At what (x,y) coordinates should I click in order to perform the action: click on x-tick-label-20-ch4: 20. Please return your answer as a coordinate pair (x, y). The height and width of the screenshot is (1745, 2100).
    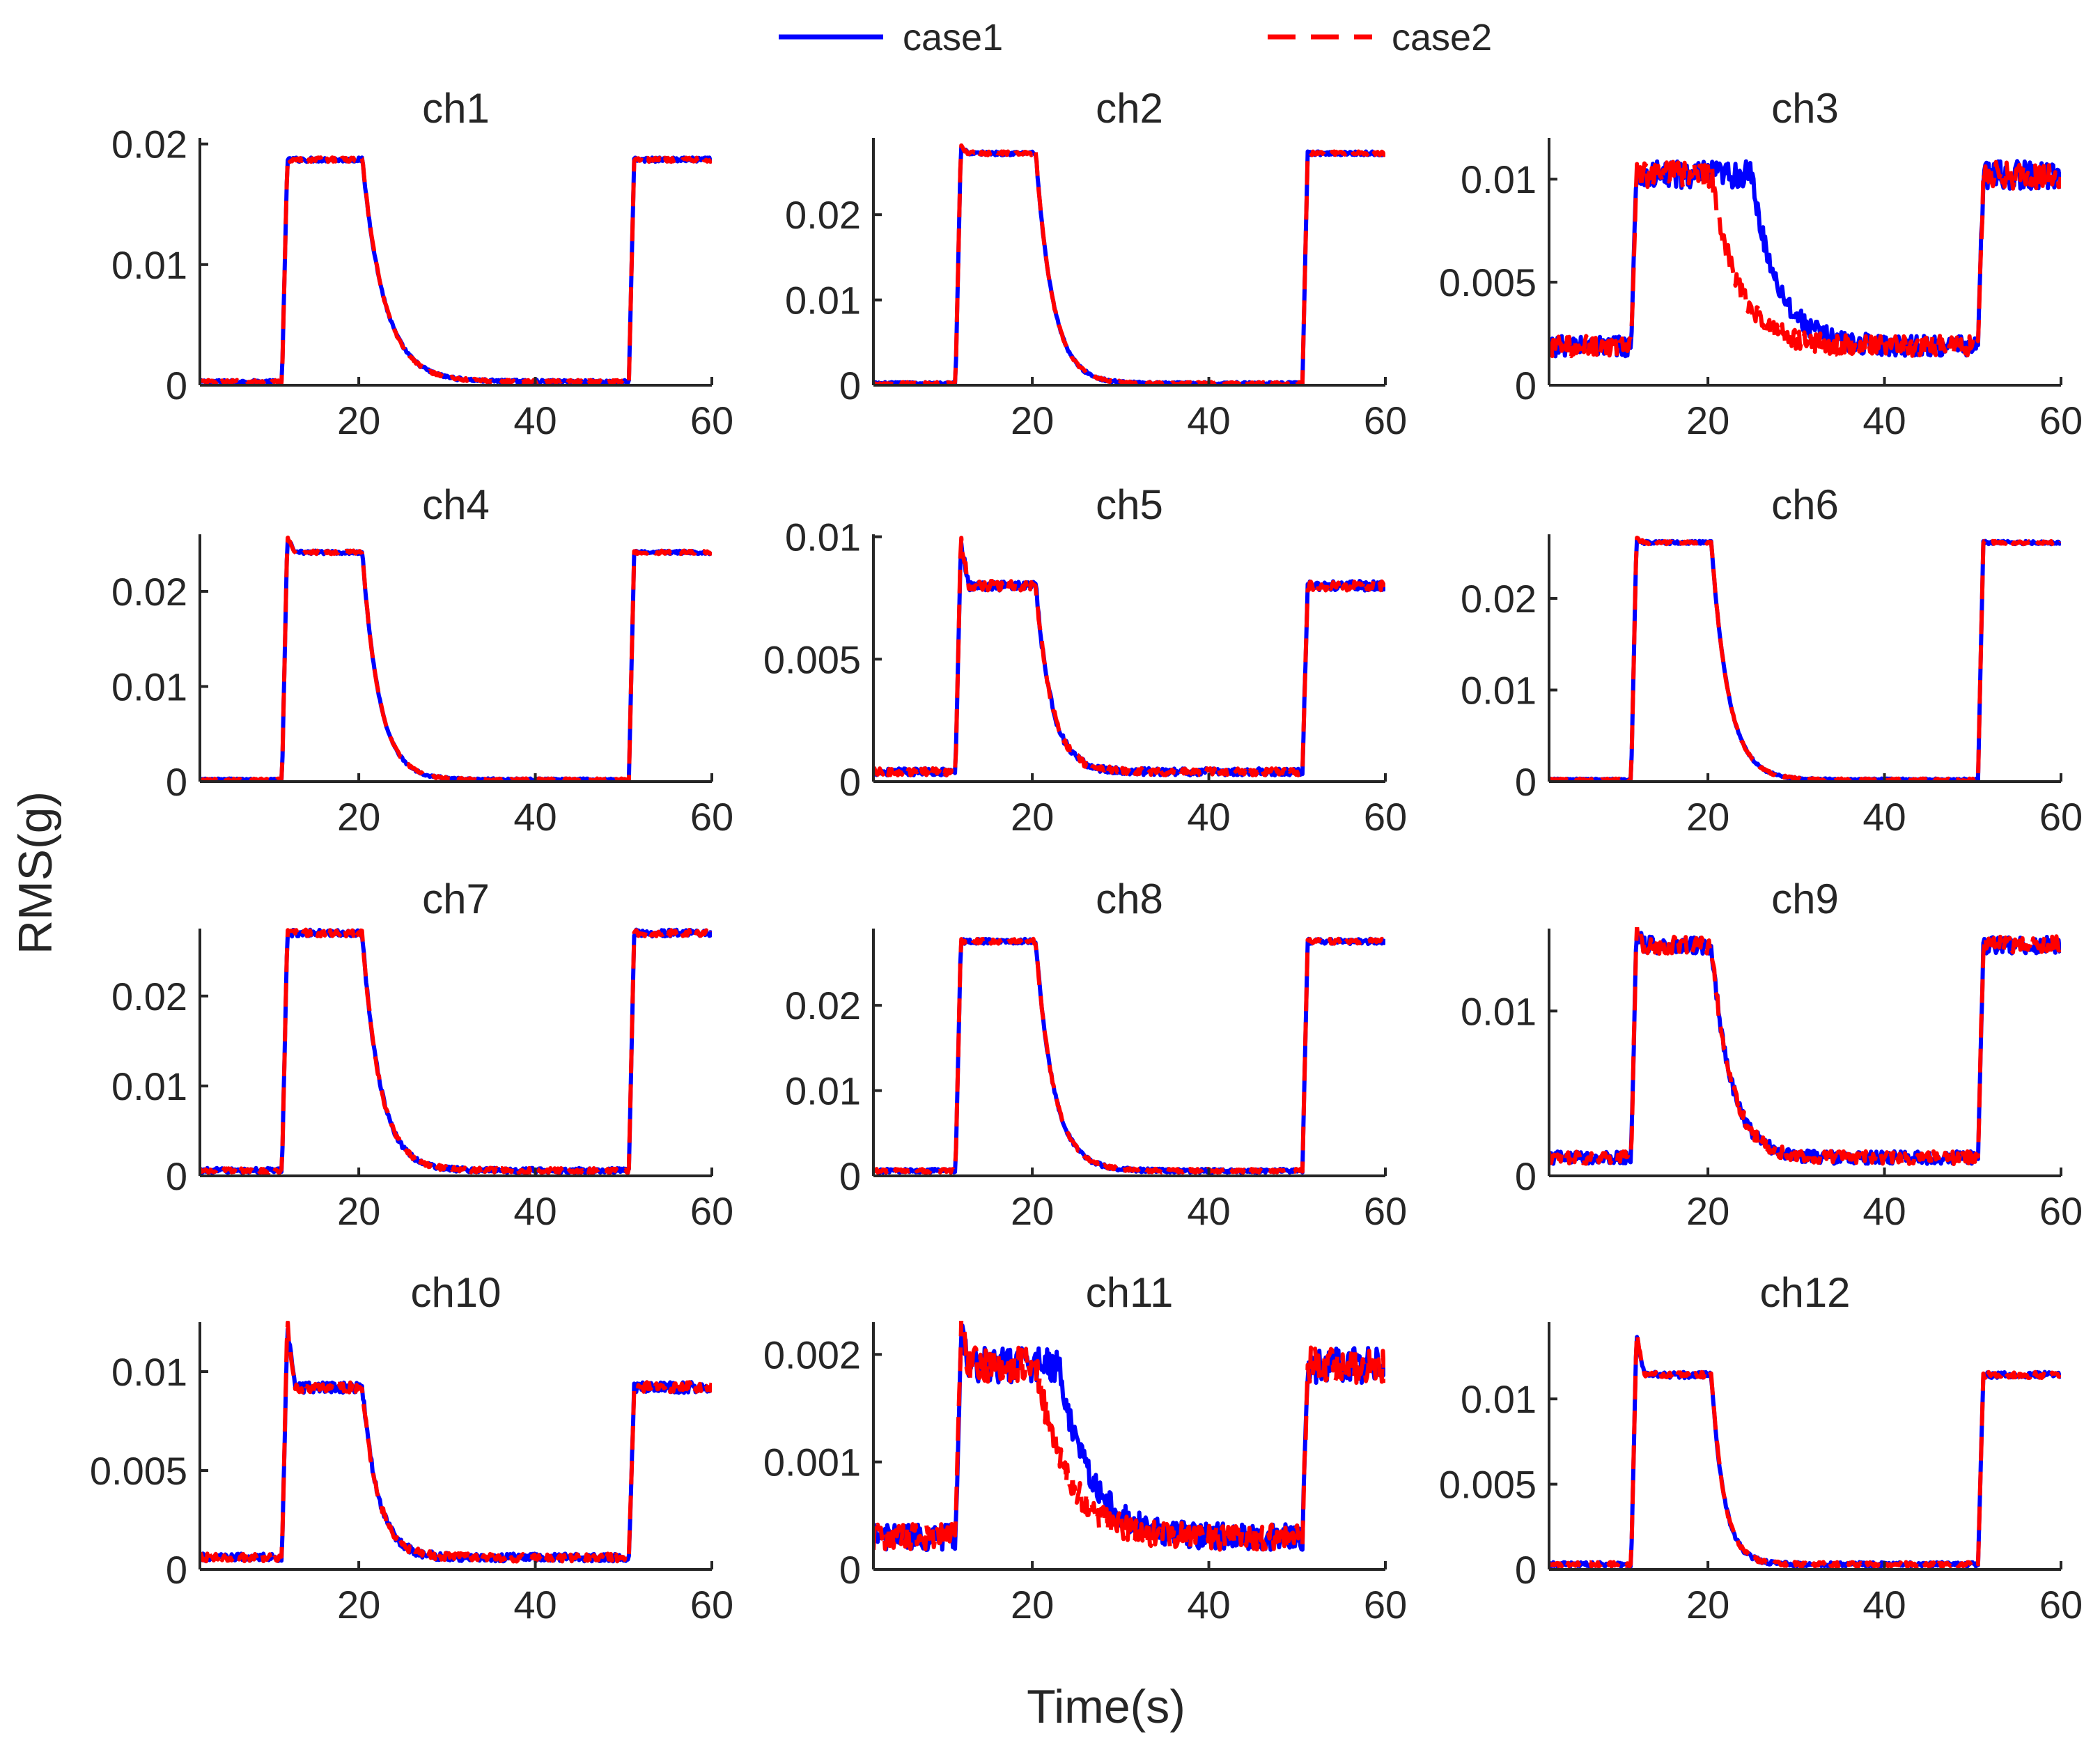
    Looking at the image, I should click on (358, 817).